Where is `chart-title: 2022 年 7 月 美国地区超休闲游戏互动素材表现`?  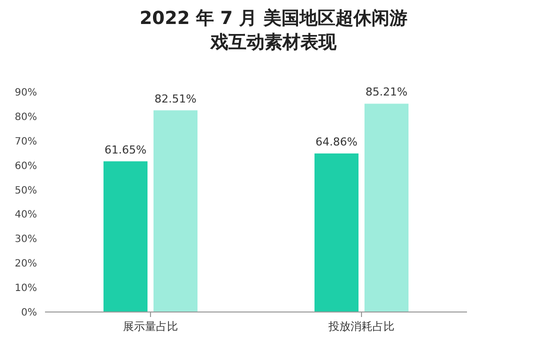 chart-title: 2022 年 7 月 美国地区超休闲游戏互动素材表现 is located at coordinates (274, 30).